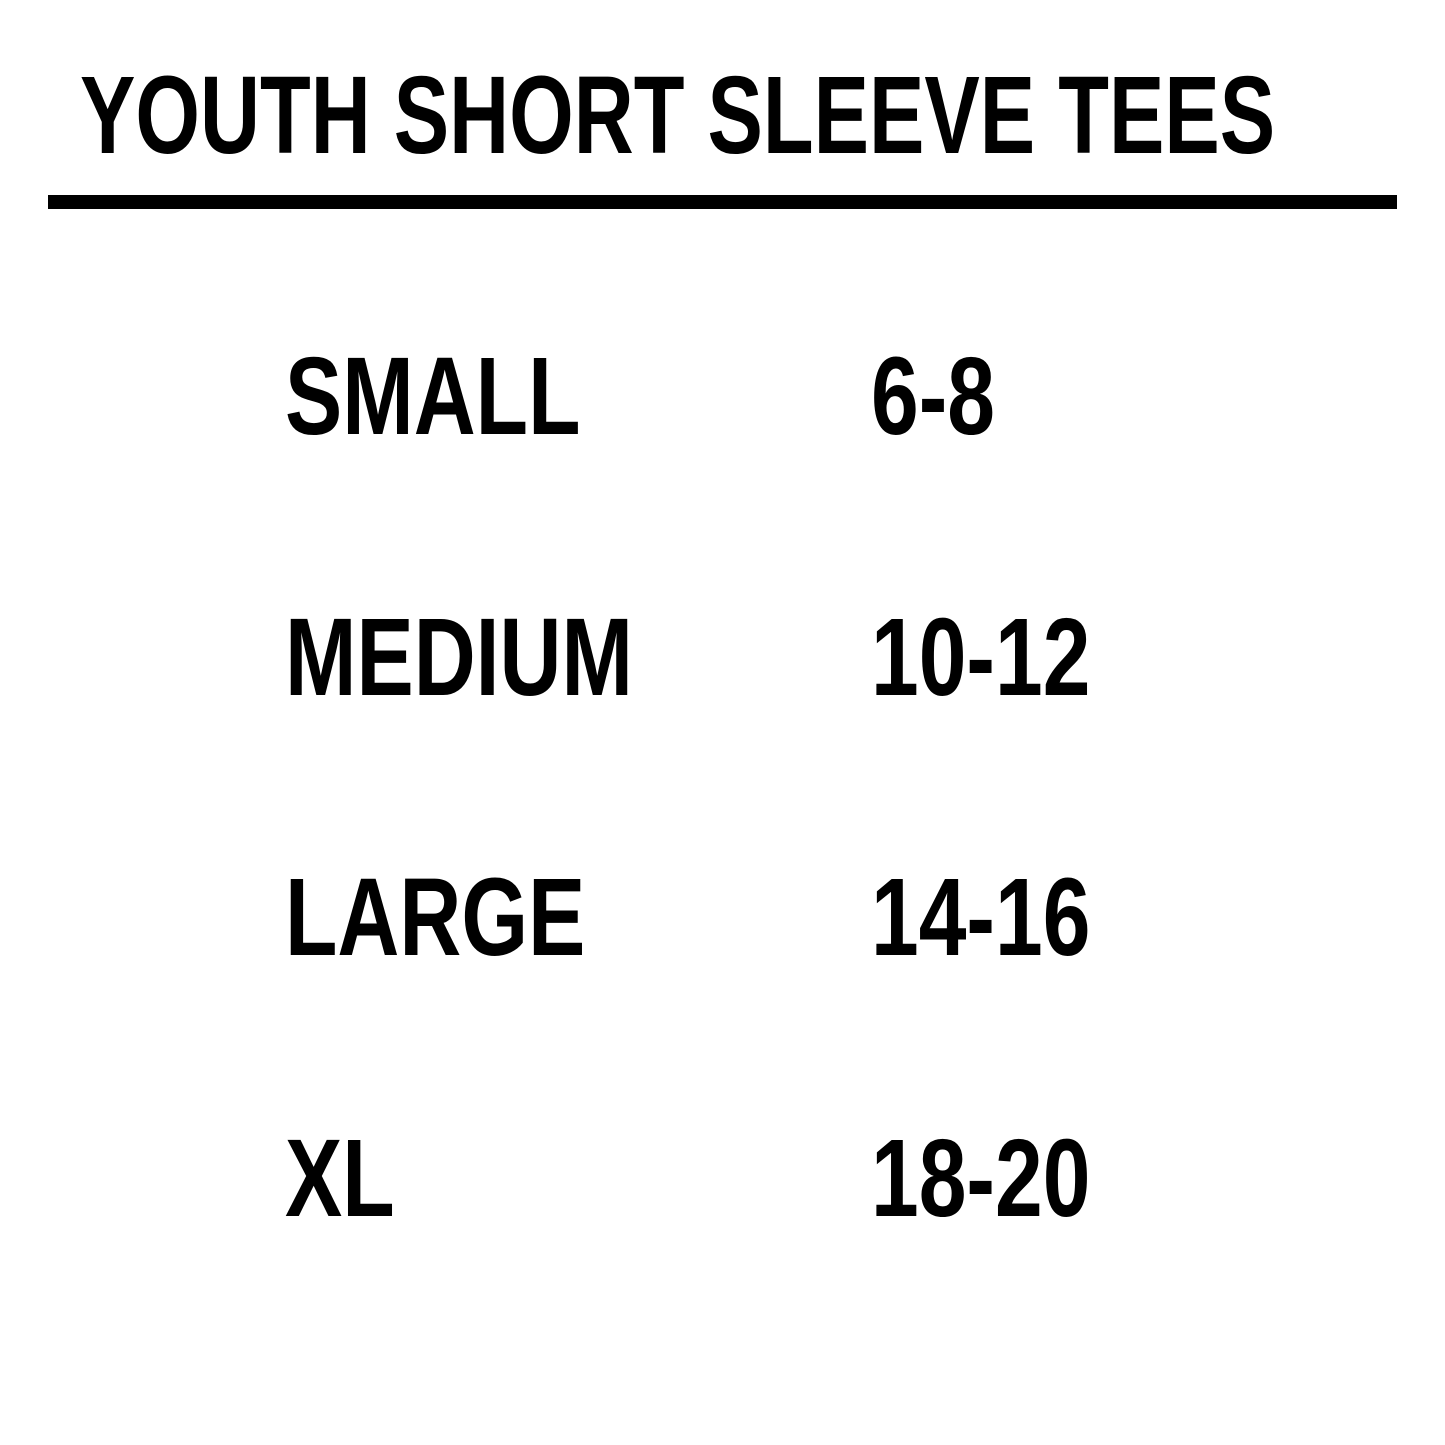 Image resolution: width=1445 pixels, height=1445 pixels. Describe the element at coordinates (722, 202) in the screenshot. I see `title-underline` at that location.